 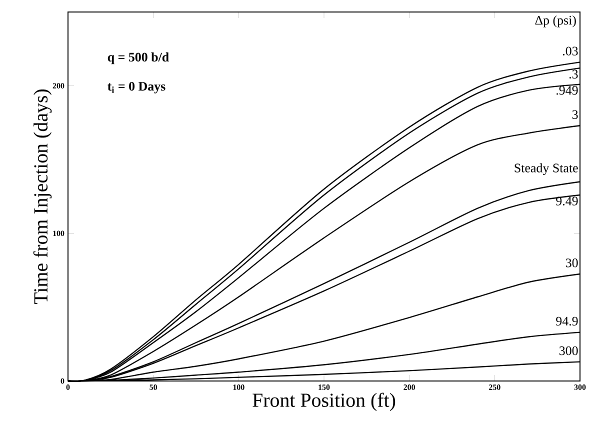 What do you see at coordinates (572, 263) in the screenshot?
I see `series-label: 30` at bounding box center [572, 263].